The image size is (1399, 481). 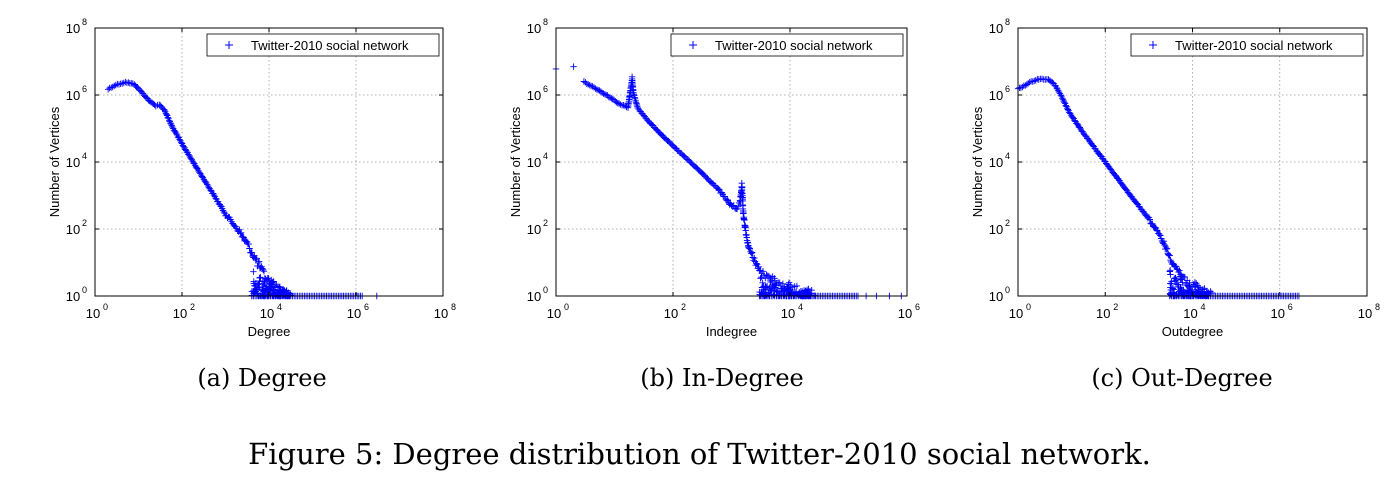 I want to click on y-axis-label: Number of Vertices, so click(x=515, y=161).